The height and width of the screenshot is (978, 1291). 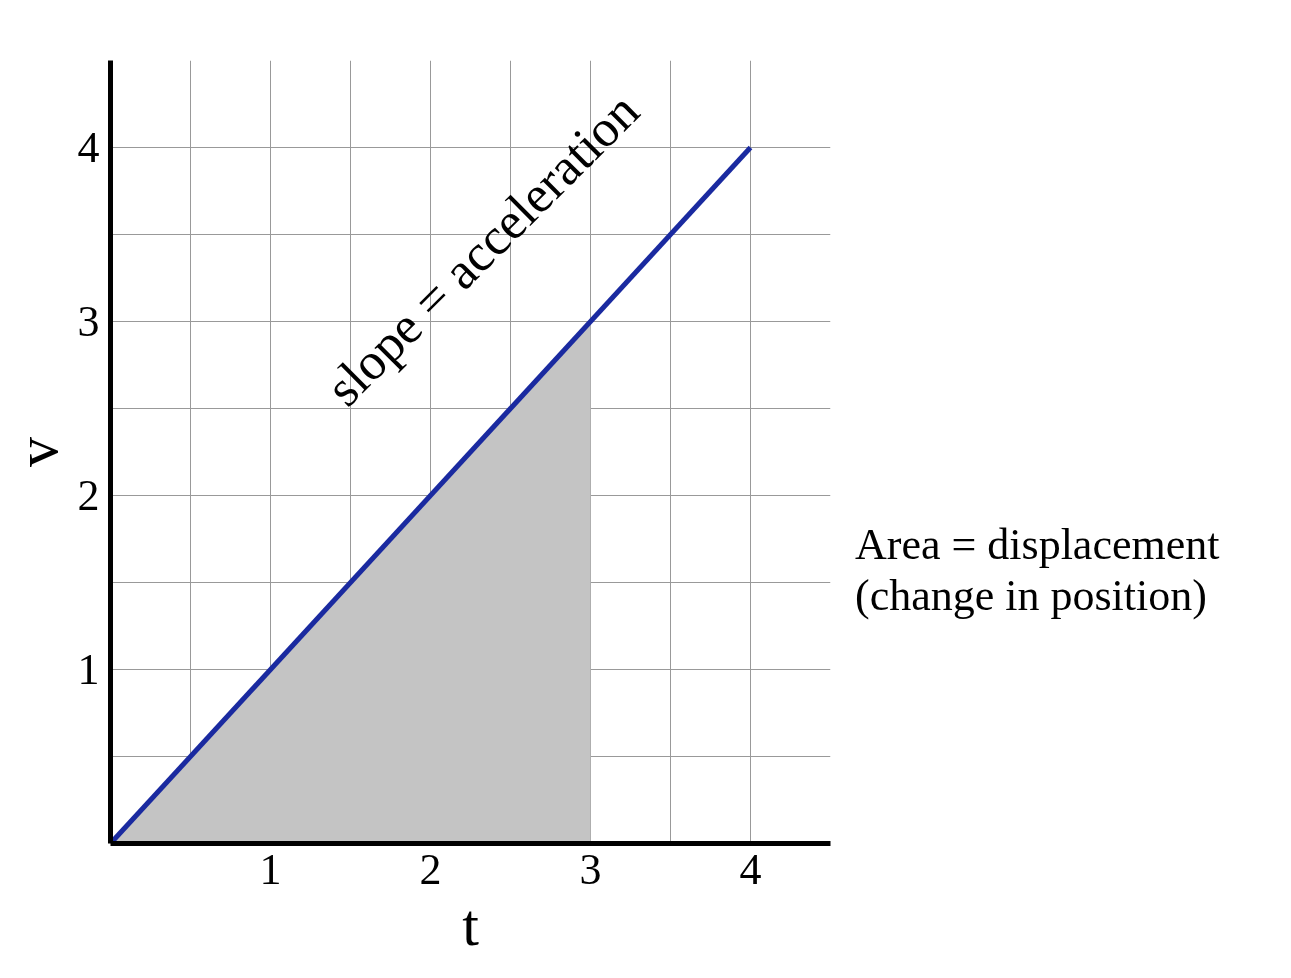 What do you see at coordinates (88, 669) in the screenshot?
I see `y-tick-label: 1` at bounding box center [88, 669].